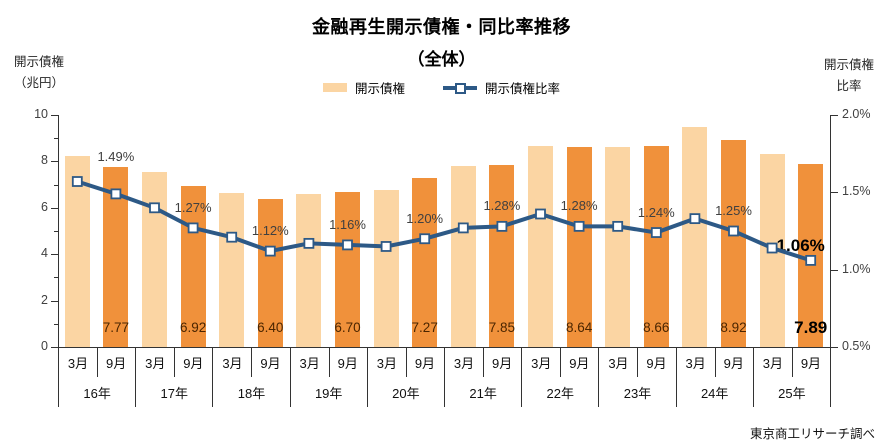 This screenshot has height=448, width=883. Describe the element at coordinates (44, 346) in the screenshot. I see `y-tick-label-left: 0` at that location.